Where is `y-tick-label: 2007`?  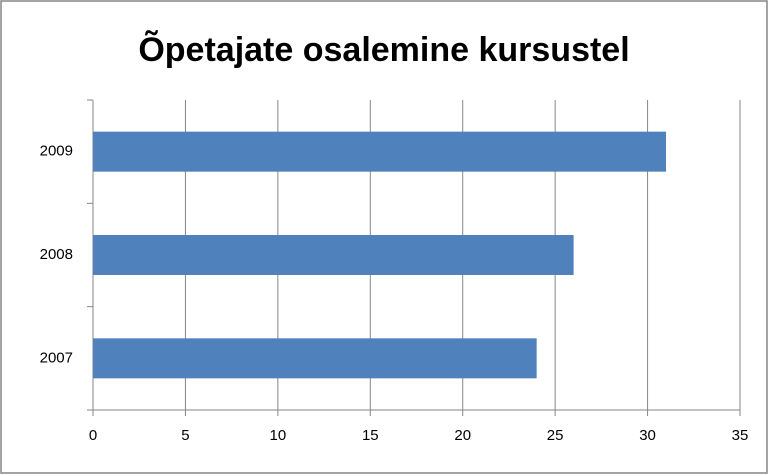
y-tick-label: 2007 is located at coordinates (56, 357).